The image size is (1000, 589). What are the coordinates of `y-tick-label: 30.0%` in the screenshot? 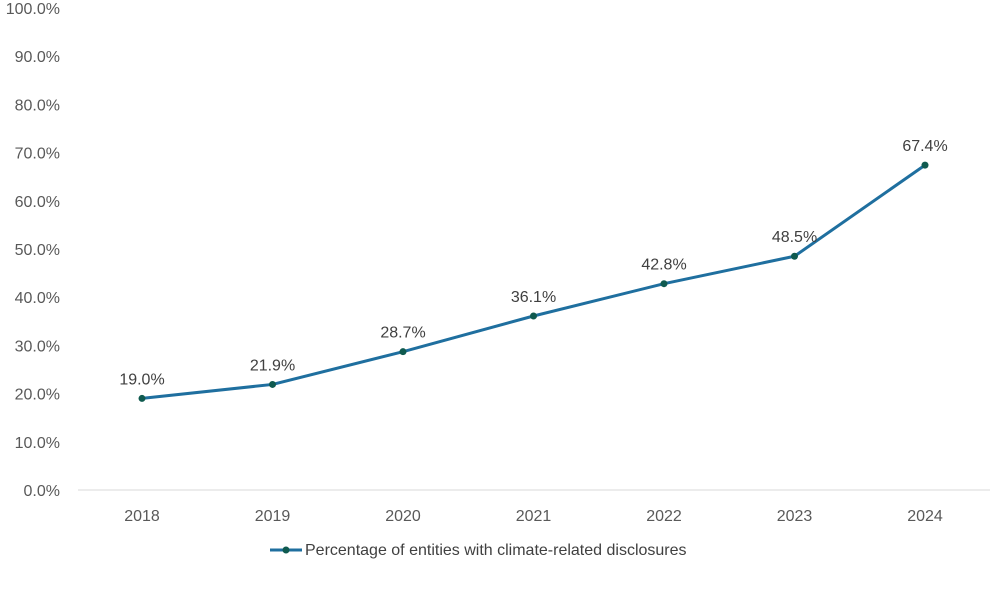 It's located at (37, 346).